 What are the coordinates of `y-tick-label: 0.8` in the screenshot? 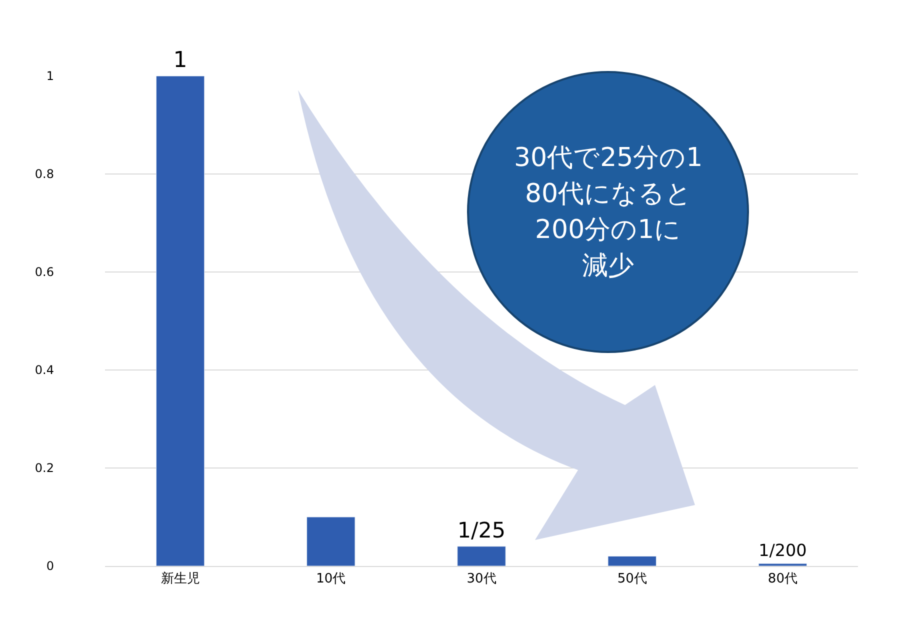 It's located at (44, 174).